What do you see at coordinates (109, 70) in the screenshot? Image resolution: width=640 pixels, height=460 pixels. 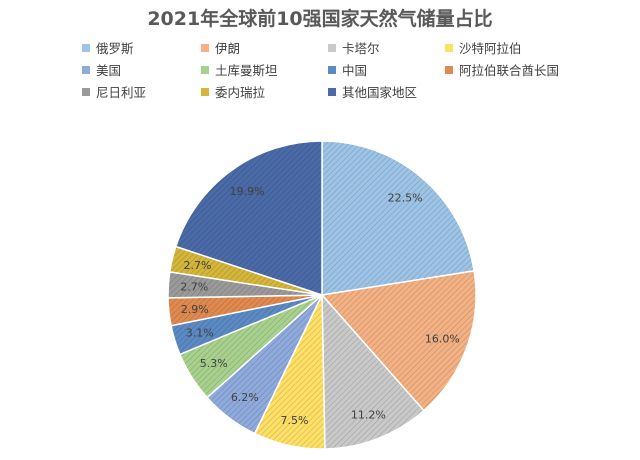 I see `legend-label: 美国` at bounding box center [109, 70].